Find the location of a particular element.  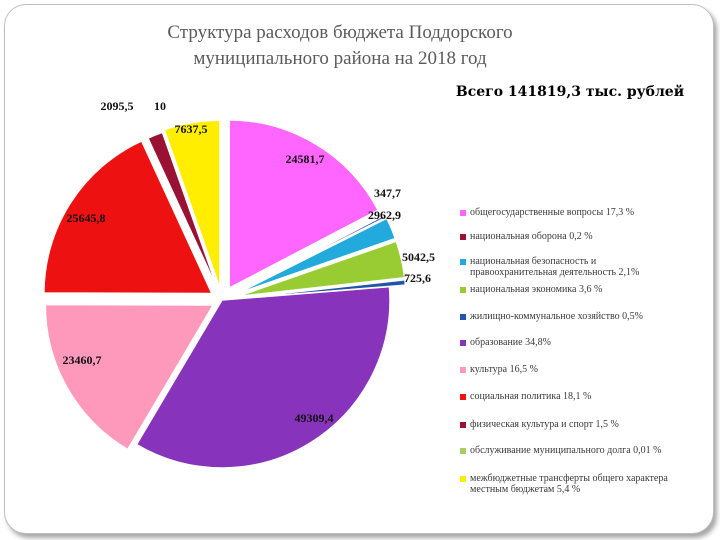

legend-item-9: обслуживание муниципального долга 0,01 % is located at coordinates (572, 450).